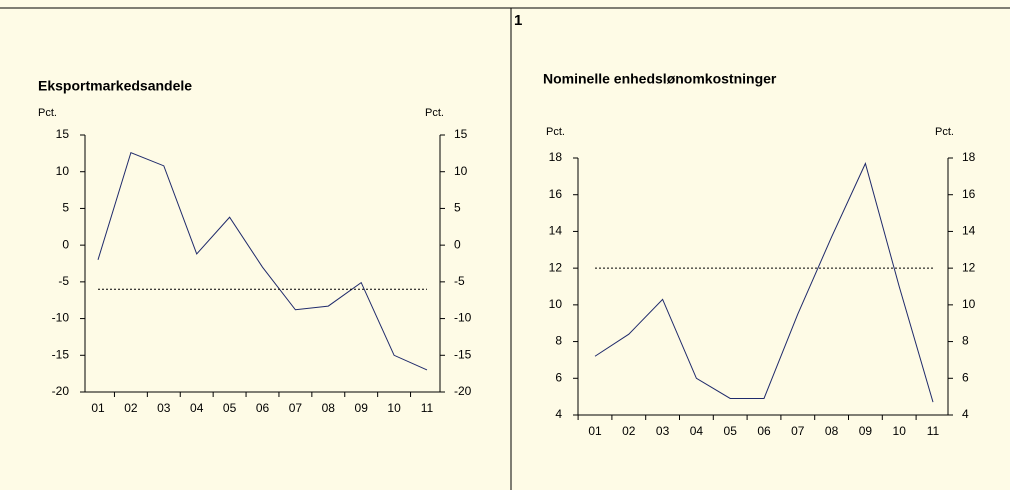 The image size is (1010, 490). I want to click on y-tick-label: 5, so click(65, 208).